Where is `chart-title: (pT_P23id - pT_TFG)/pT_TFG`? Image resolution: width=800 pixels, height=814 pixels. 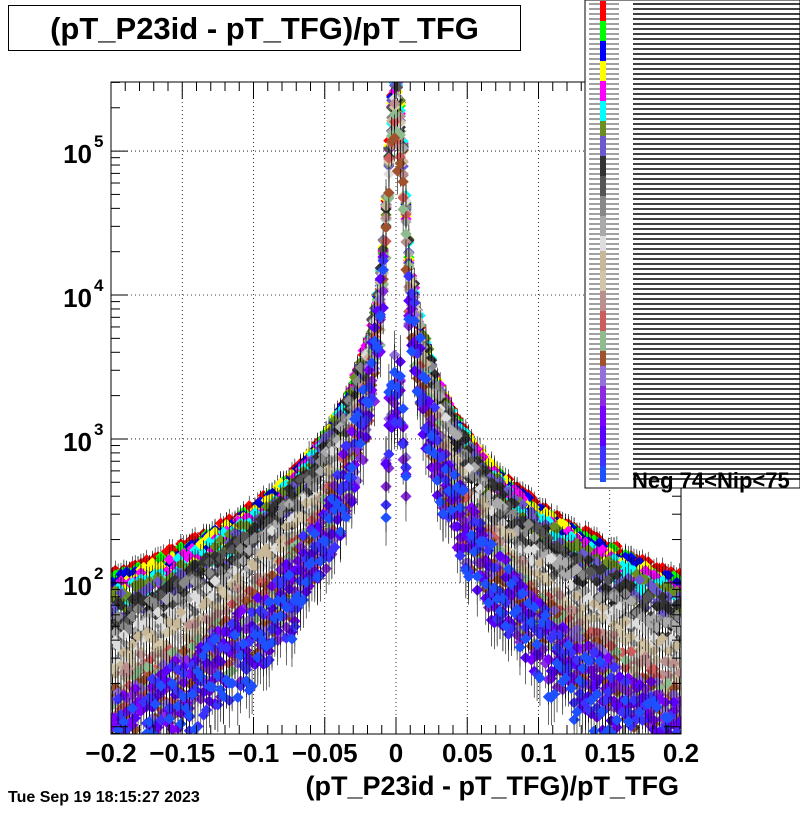 chart-title: (pT_P23id - pT_TFG)/pT_TFG is located at coordinates (264, 28).